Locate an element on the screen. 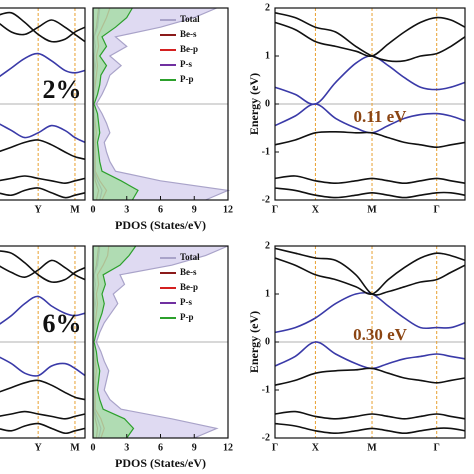 This screenshot has height=474, width=474. annotation: 2% is located at coordinates (62, 89).